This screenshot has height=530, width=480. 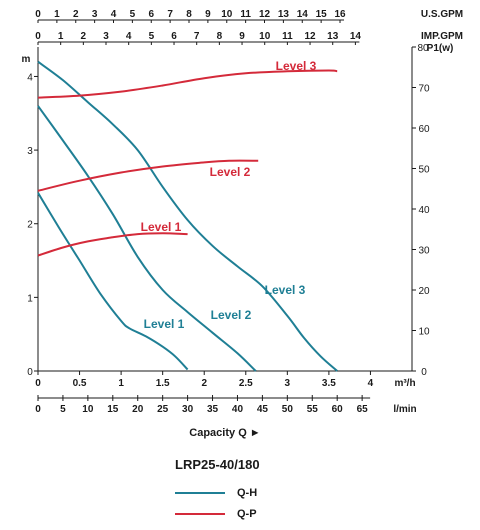 I want to click on head-tick-label: 2, so click(x=30, y=225).